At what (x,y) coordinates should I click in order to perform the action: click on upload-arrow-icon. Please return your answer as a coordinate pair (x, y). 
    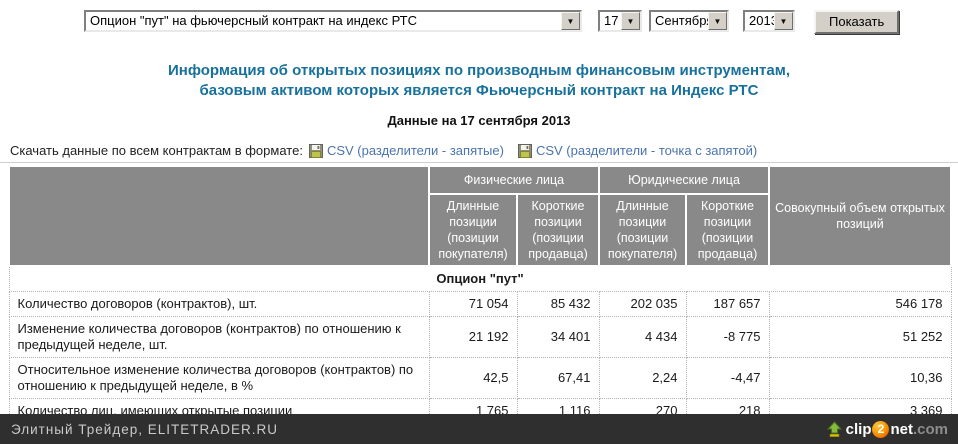
    Looking at the image, I should click on (834, 428).